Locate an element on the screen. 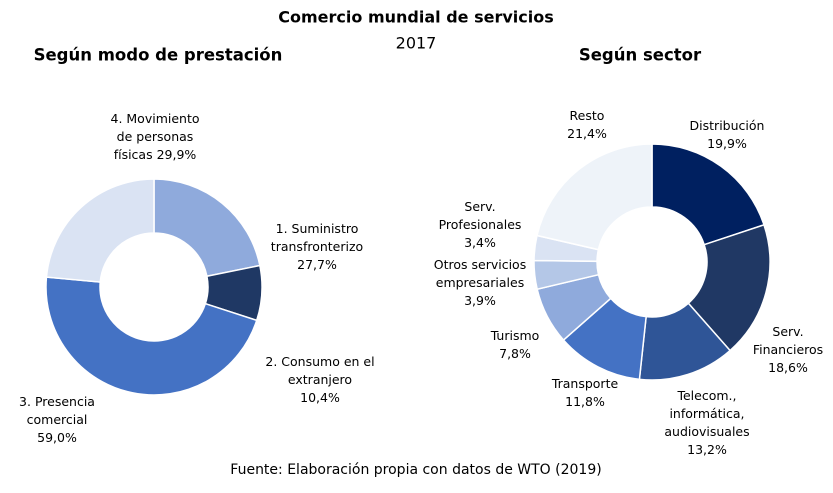 The width and height of the screenshot is (833, 493). category-label: Distribución is located at coordinates (727, 125).